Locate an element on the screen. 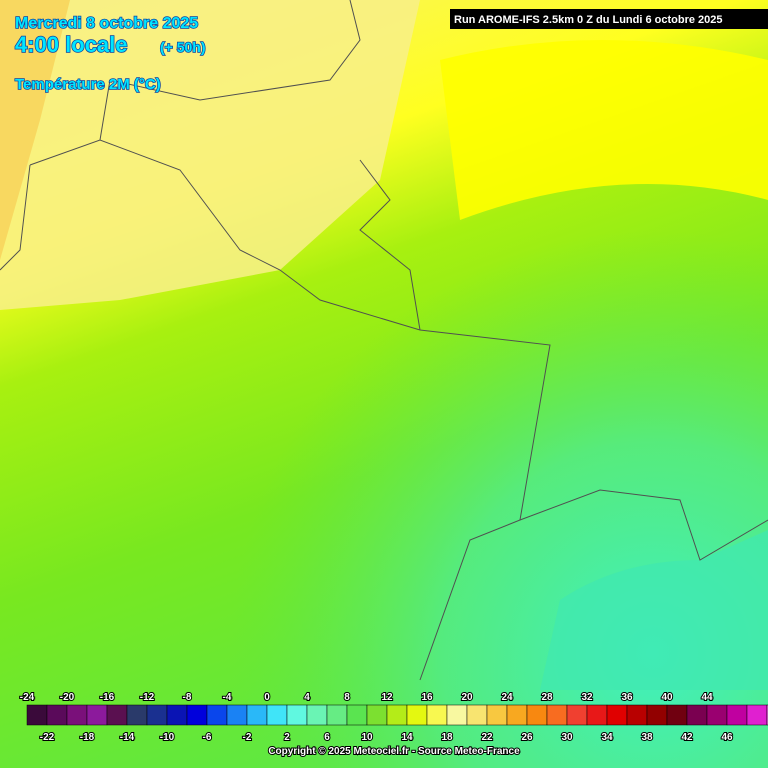  legend-label: 34 is located at coordinates (607, 737).